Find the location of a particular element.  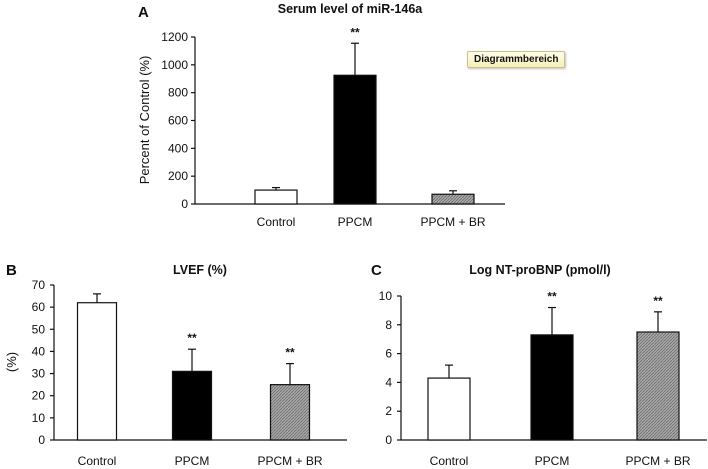

chart-c-y-tick-label: 10 is located at coordinates (386, 296).